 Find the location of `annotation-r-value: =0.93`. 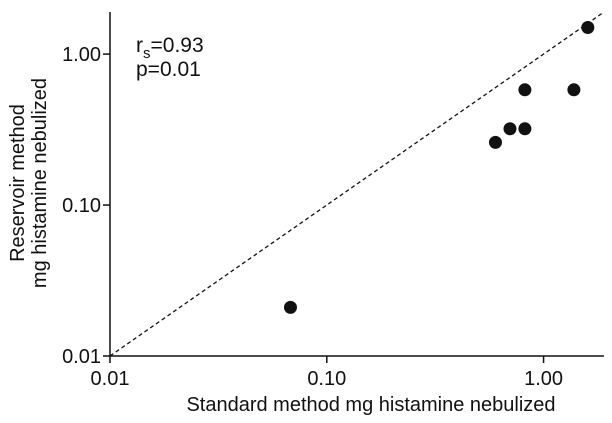

annotation-r-value: =0.93 is located at coordinates (177, 45).